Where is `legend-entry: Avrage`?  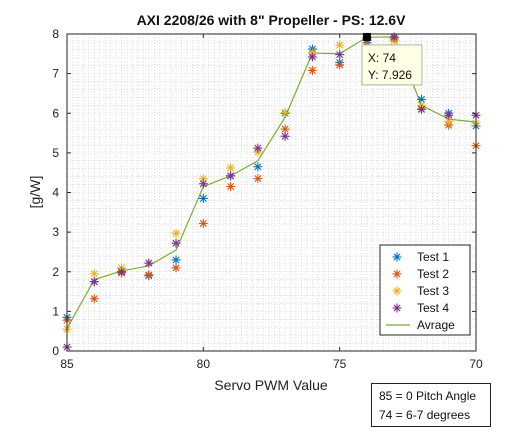
legend-entry: Avrage is located at coordinates (420, 325).